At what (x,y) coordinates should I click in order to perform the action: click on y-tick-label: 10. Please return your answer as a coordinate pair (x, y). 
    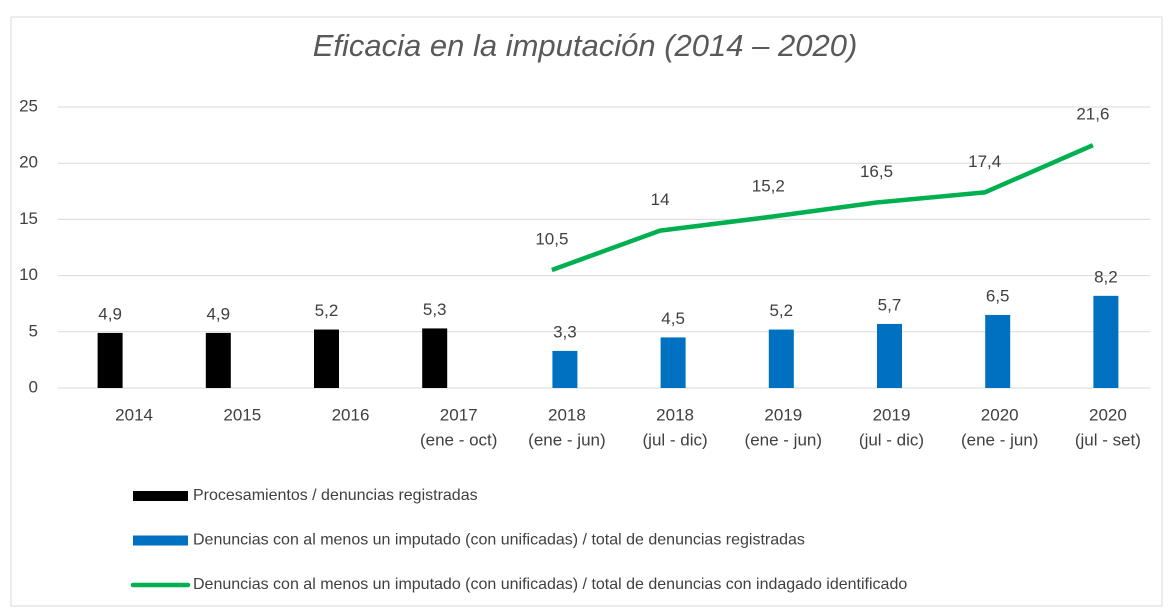
    Looking at the image, I should click on (28, 274).